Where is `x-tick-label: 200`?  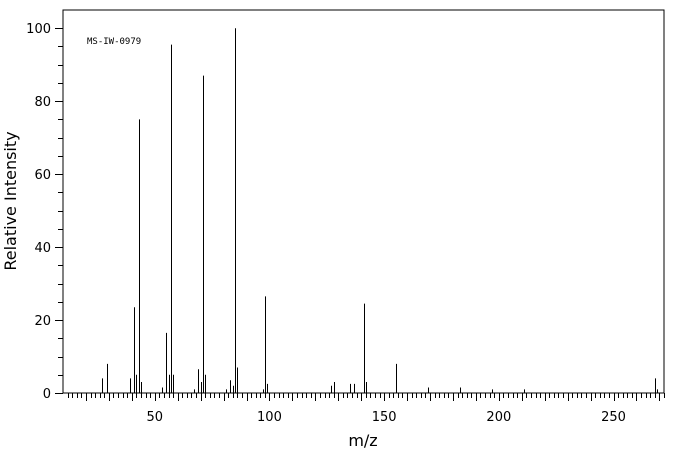 x-tick-label: 200 is located at coordinates (498, 417).